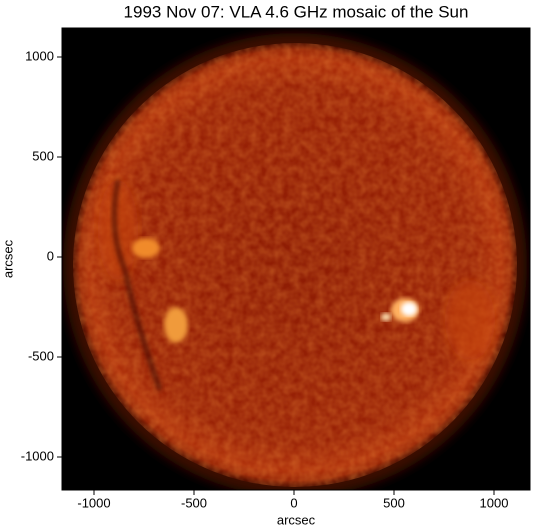  I want to click on x-tick-label: 1000, so click(494, 502).